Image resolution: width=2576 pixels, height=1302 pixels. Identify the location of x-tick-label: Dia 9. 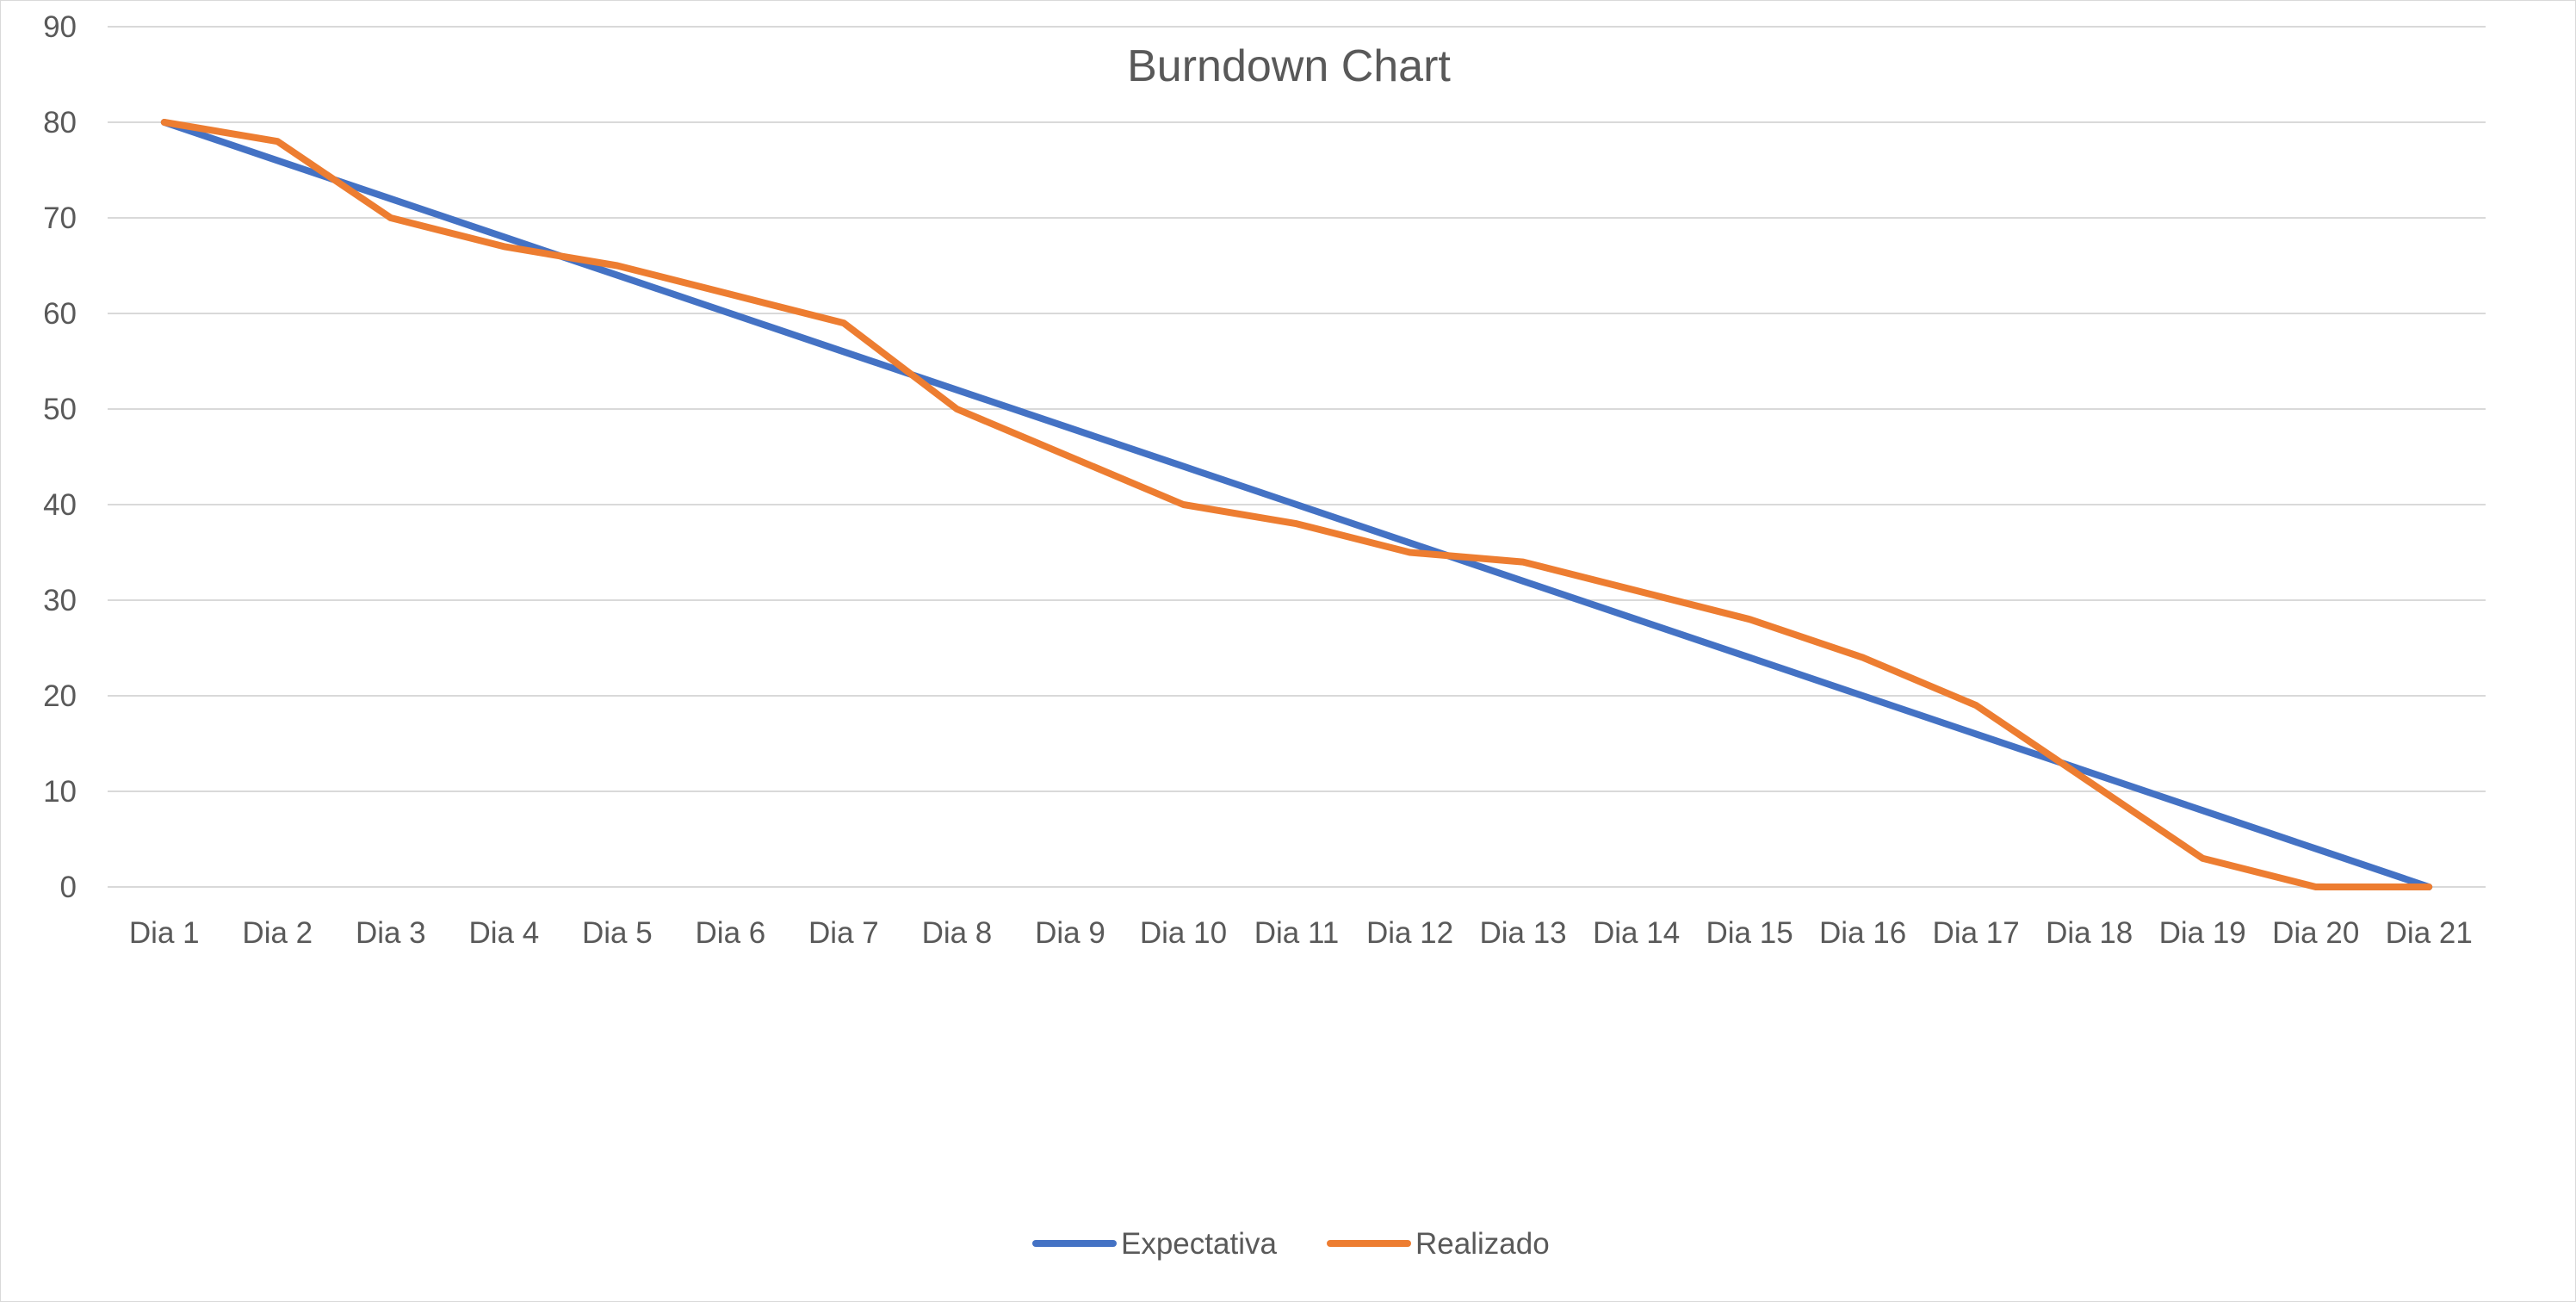
(1070, 933).